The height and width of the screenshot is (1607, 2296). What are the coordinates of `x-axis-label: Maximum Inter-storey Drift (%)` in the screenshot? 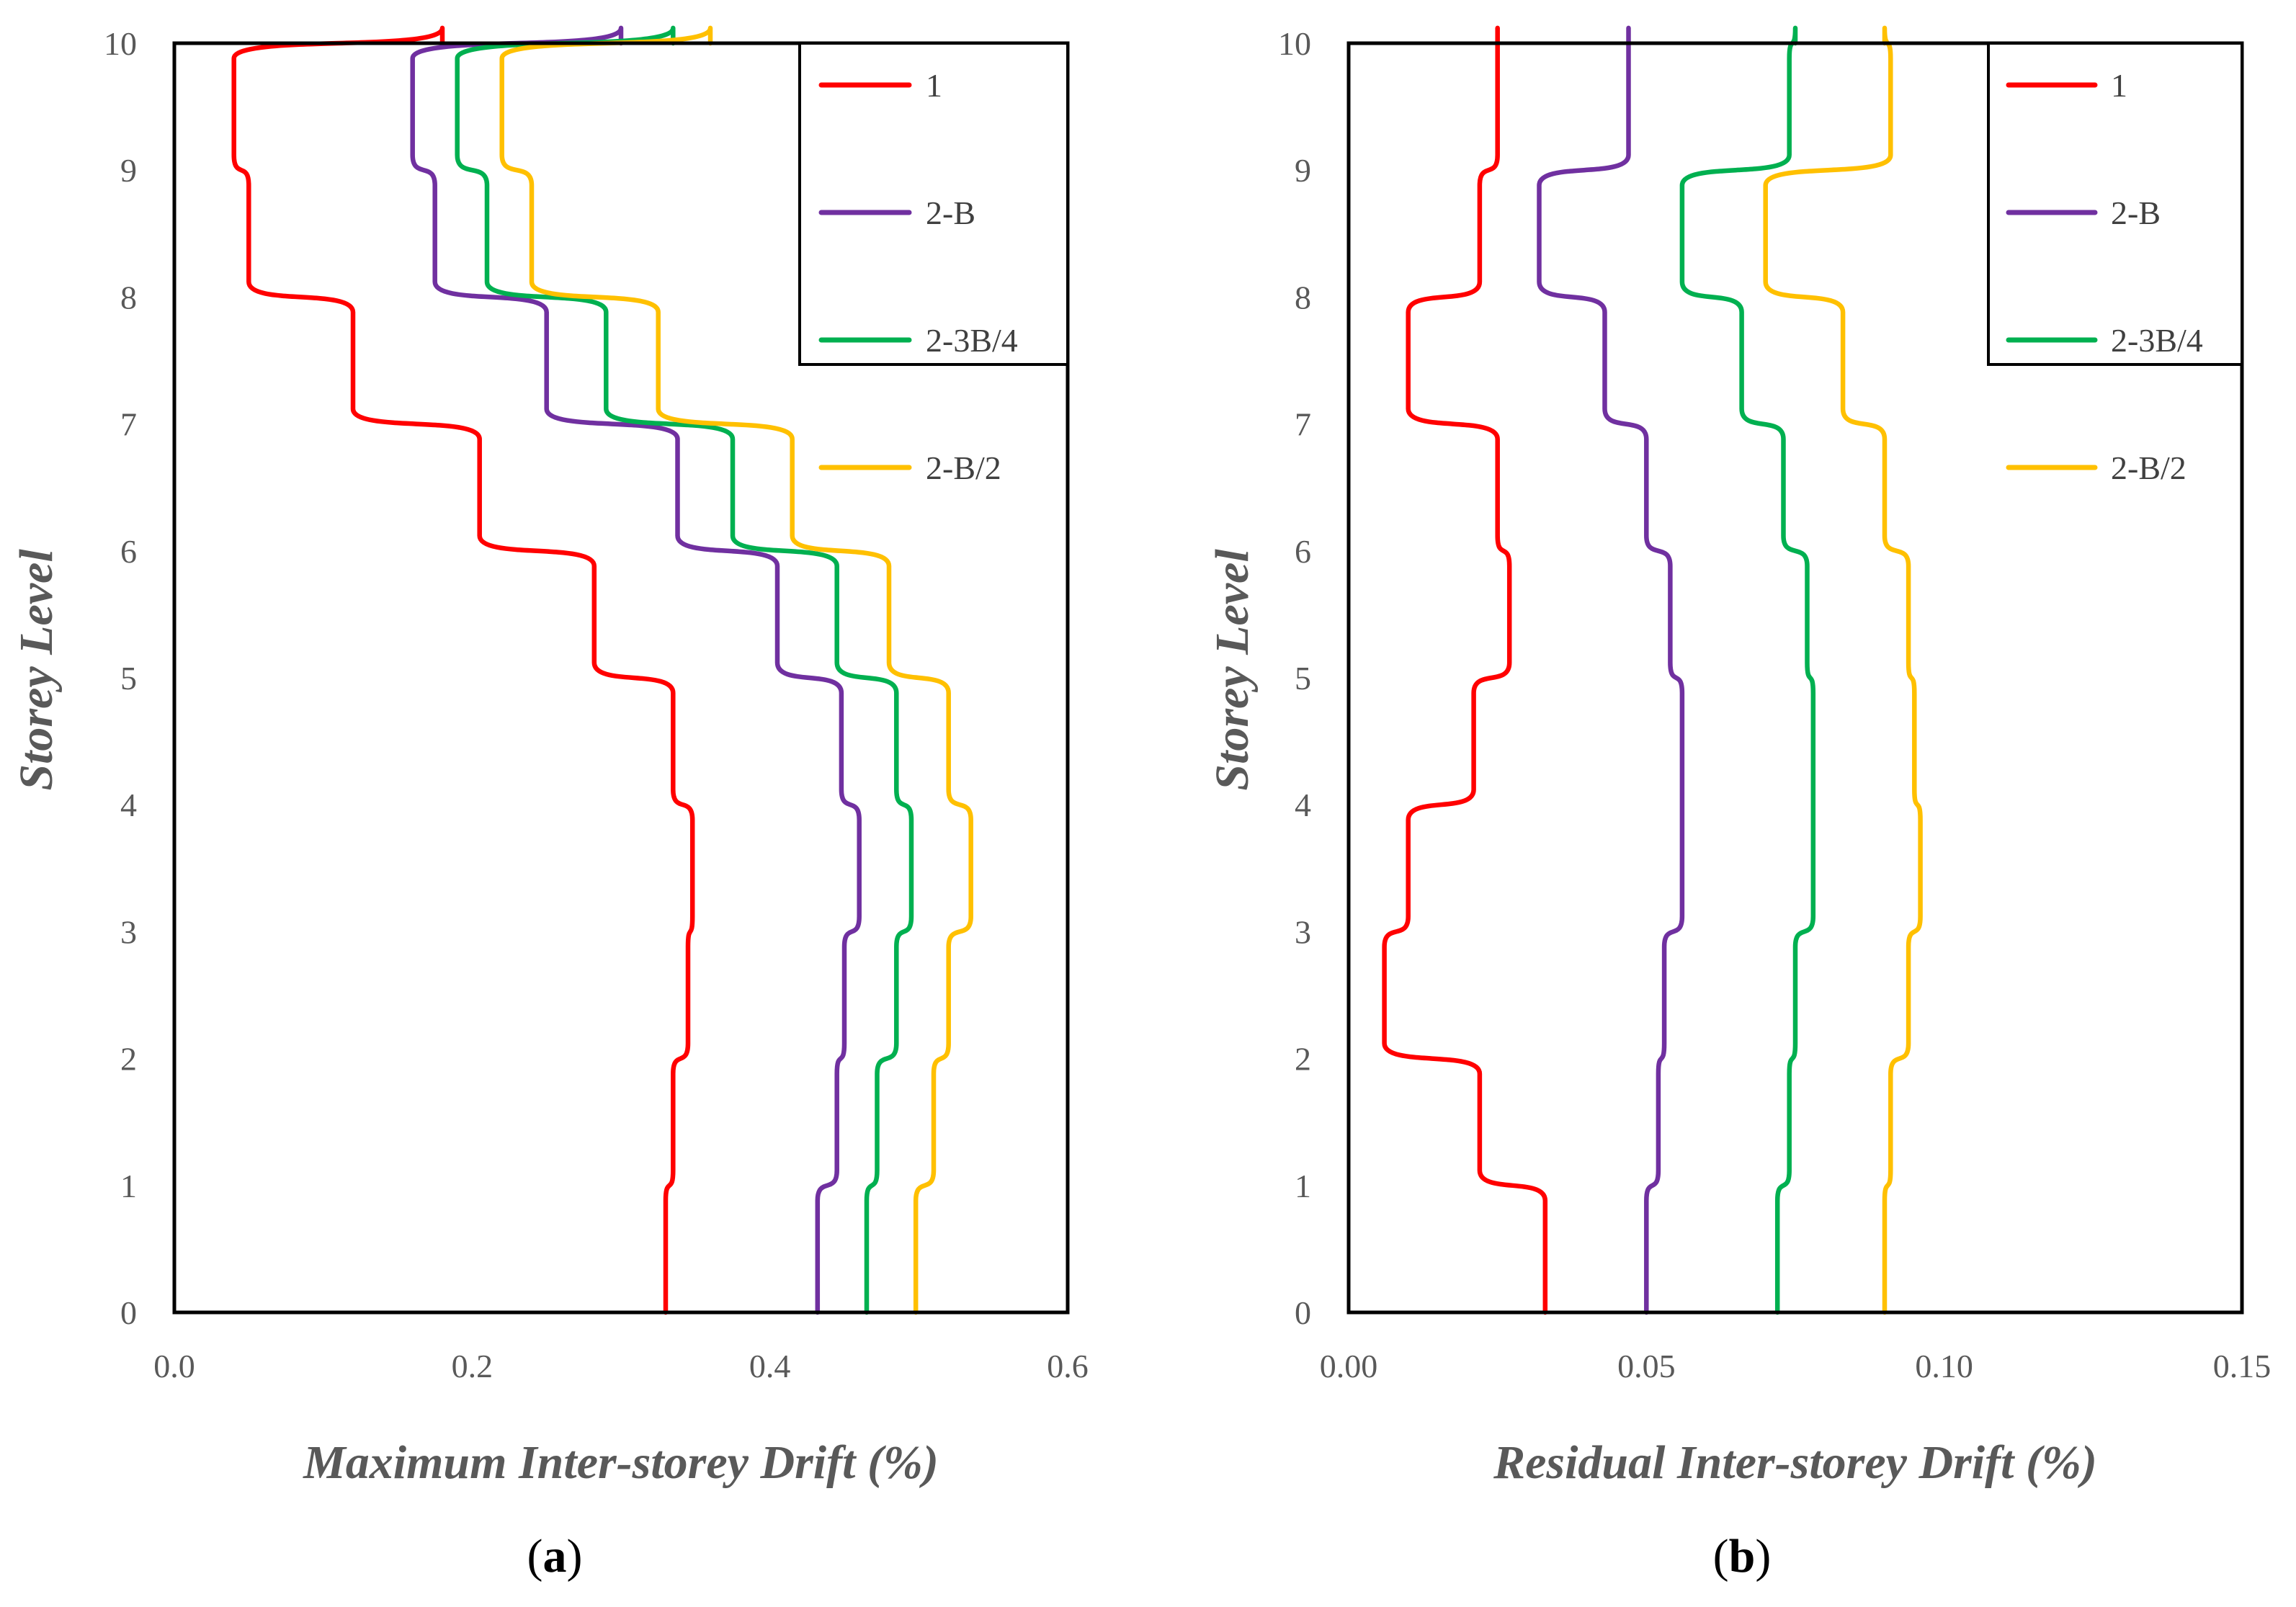 It's located at (621, 1462).